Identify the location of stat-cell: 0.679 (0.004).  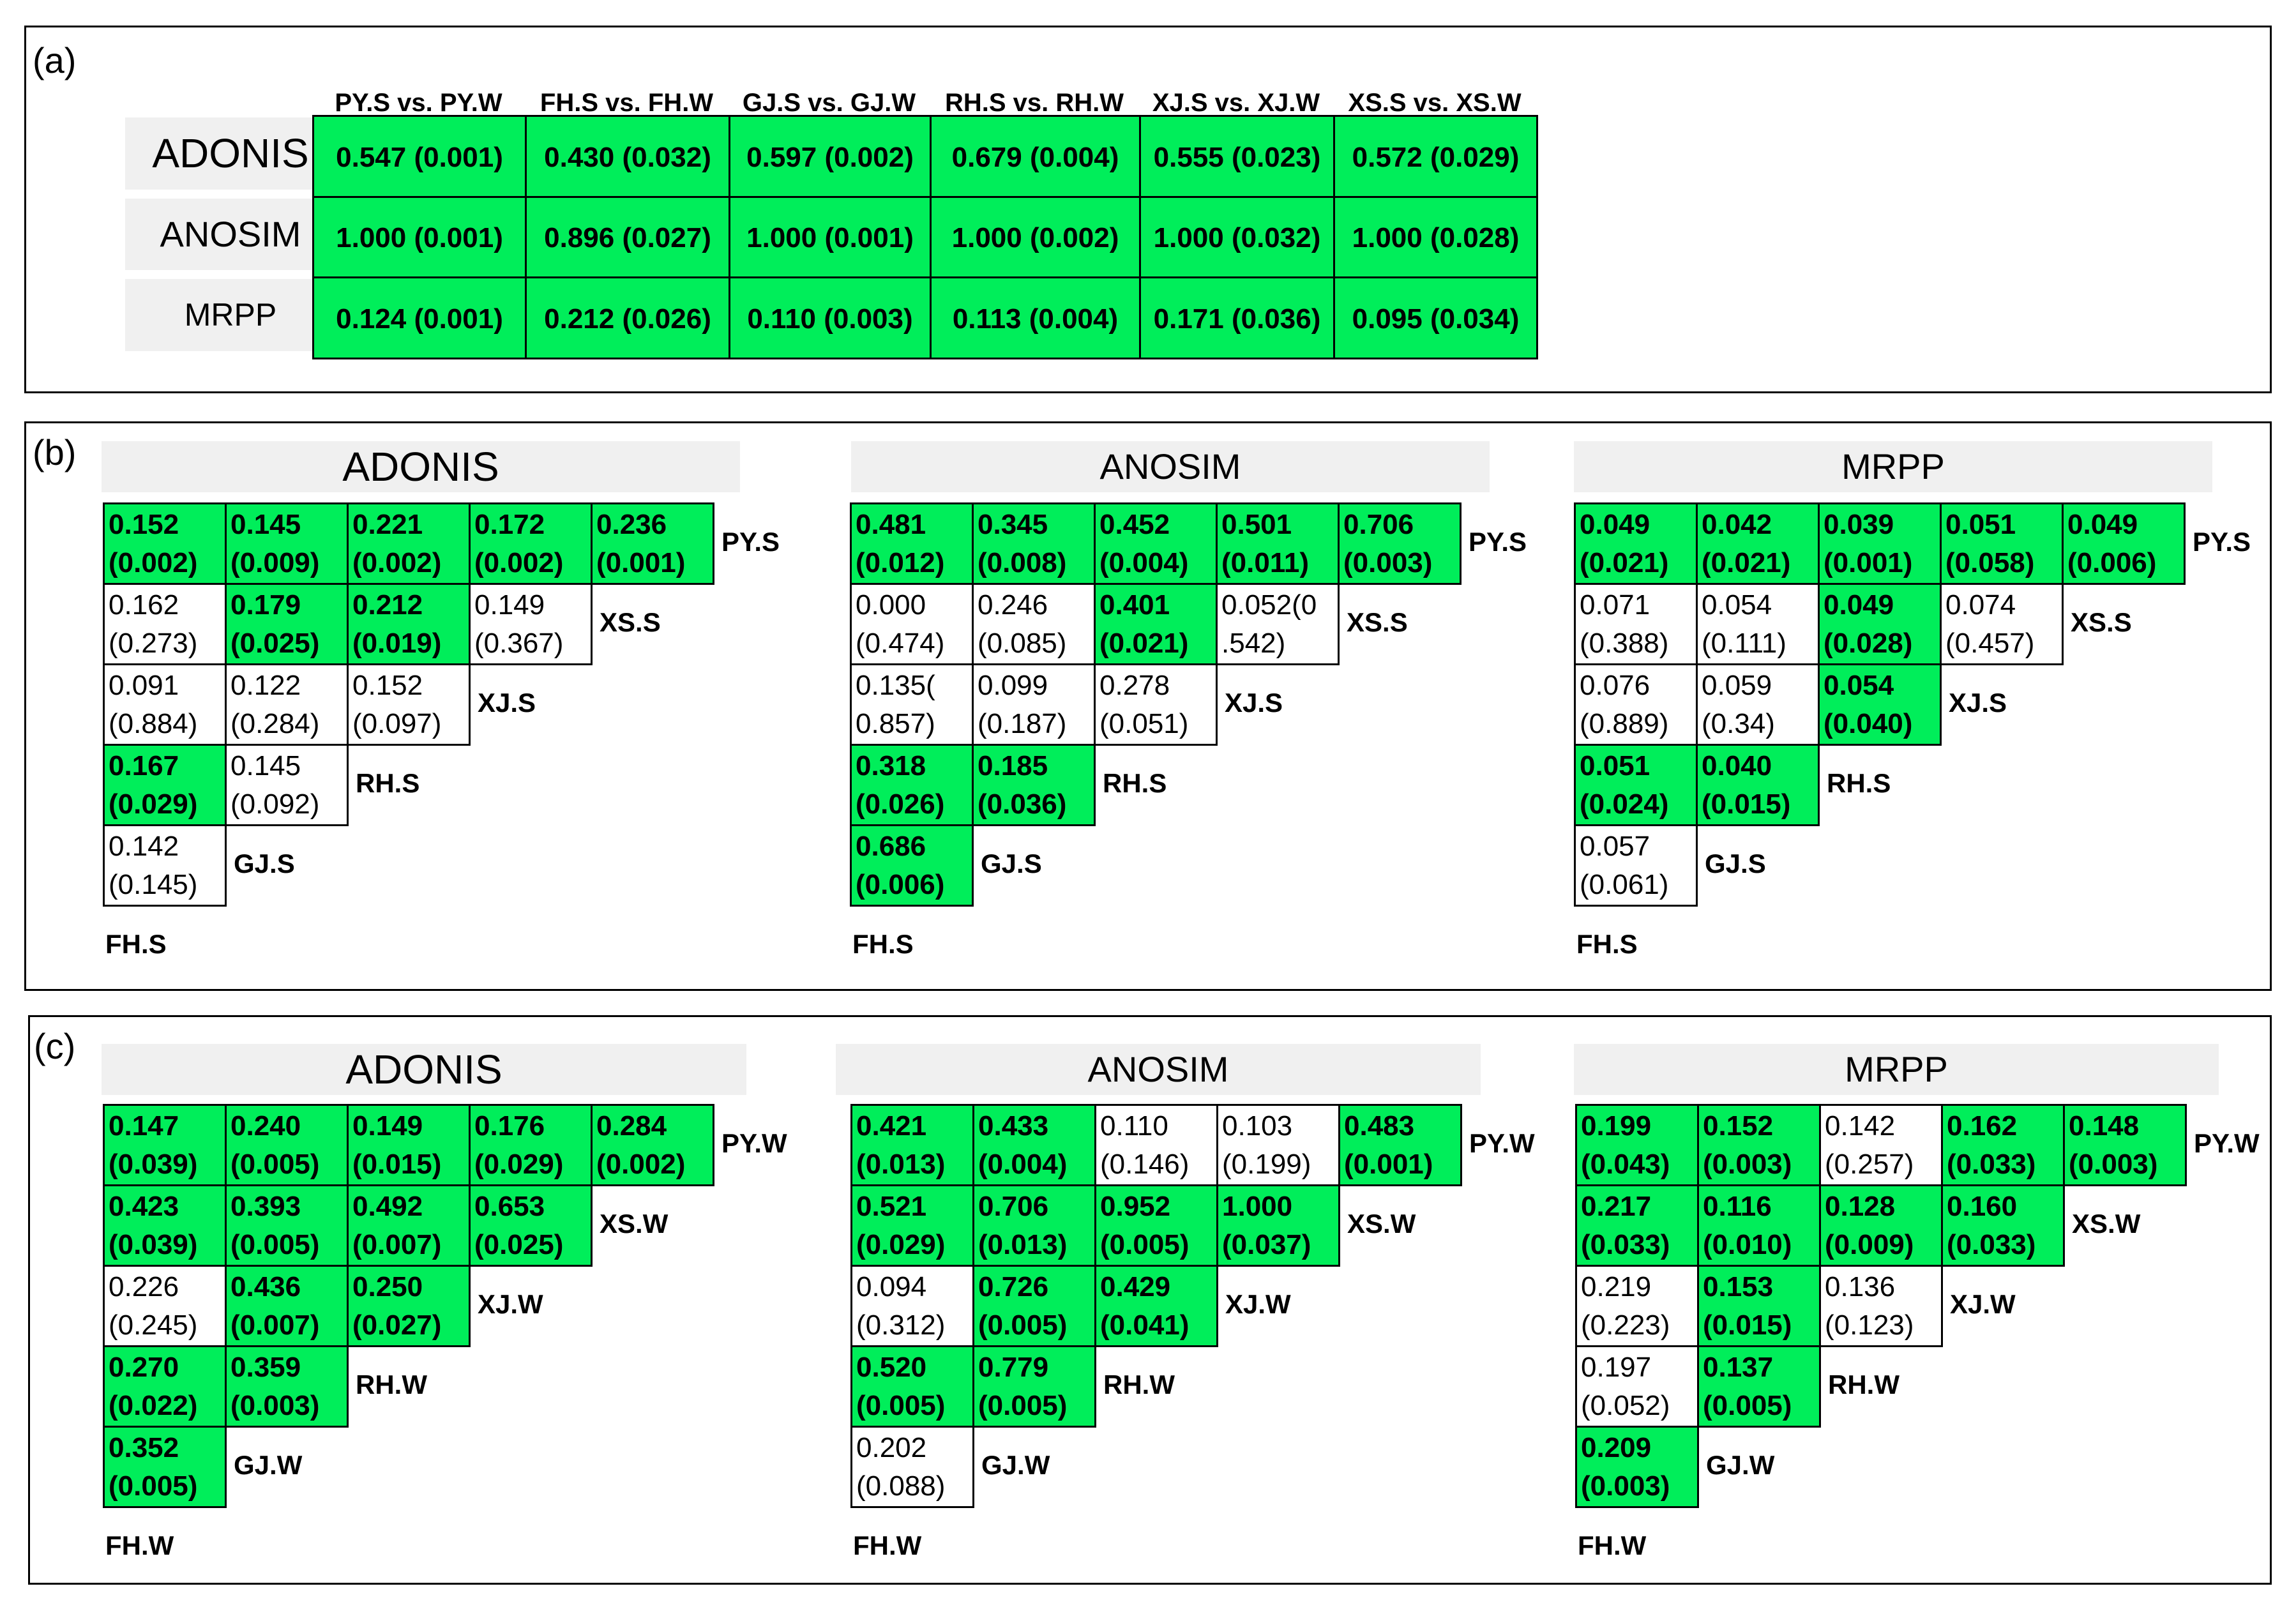
(1035, 156).